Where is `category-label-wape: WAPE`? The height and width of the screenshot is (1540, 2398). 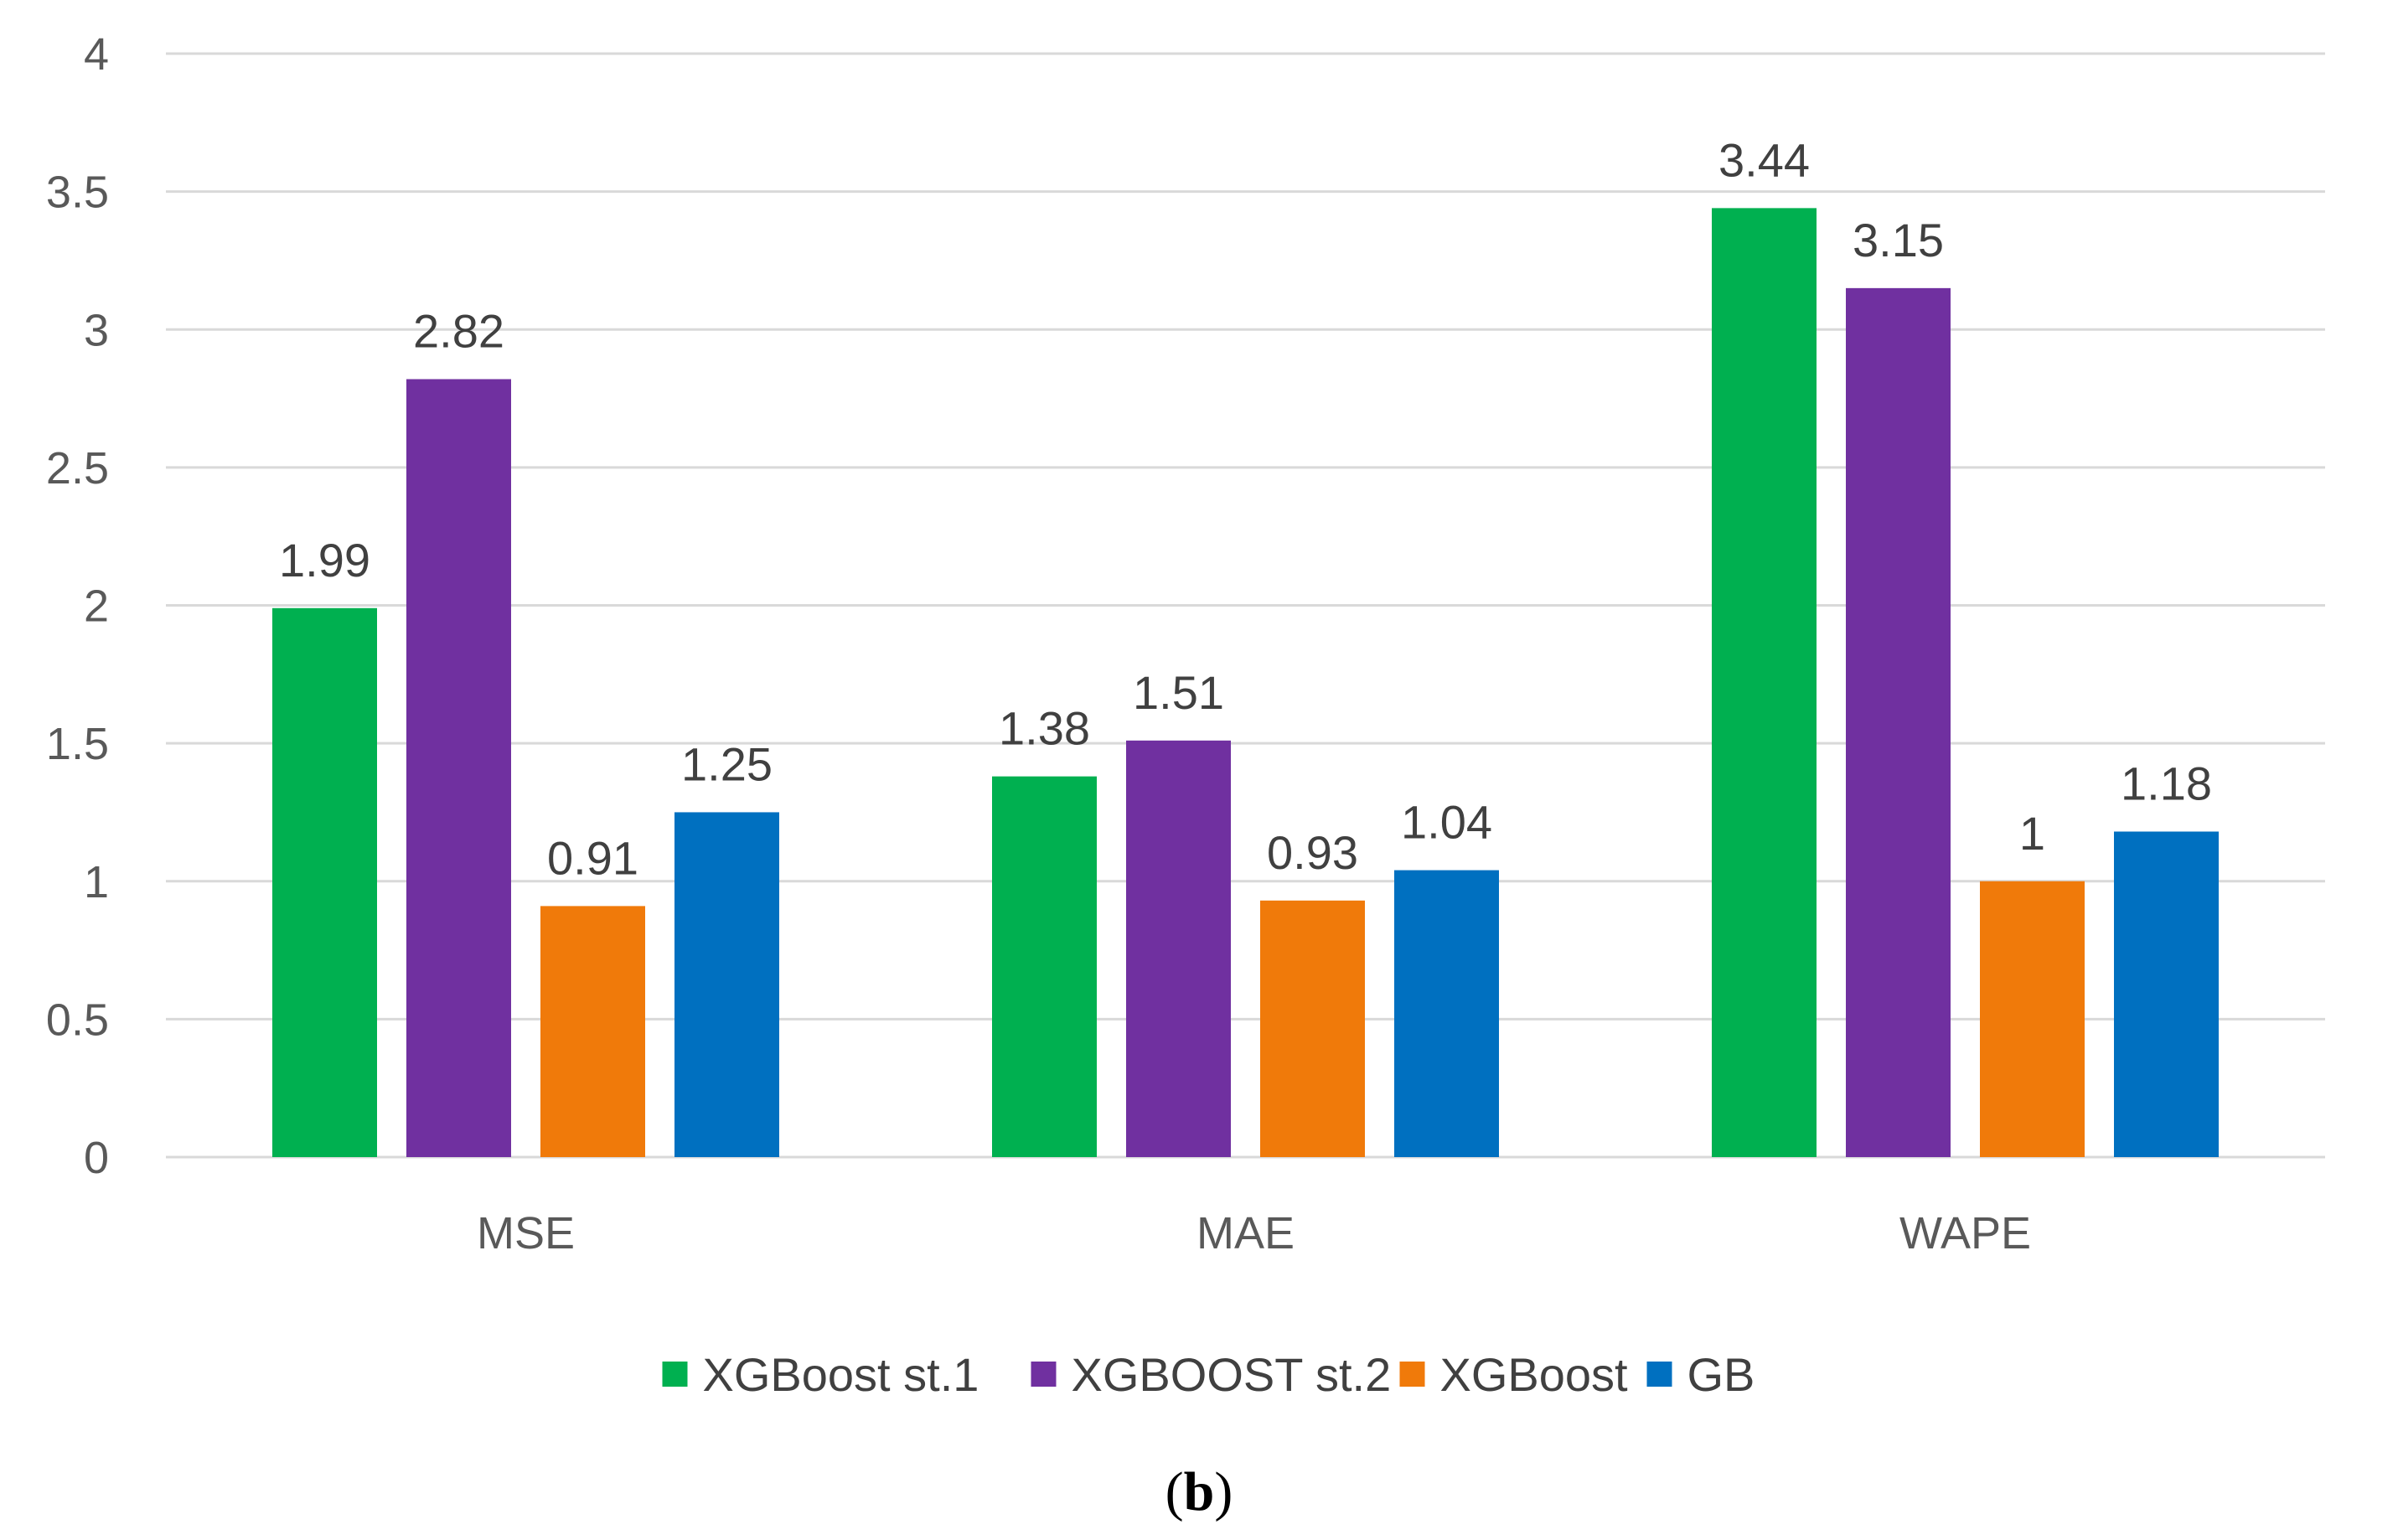
category-label-wape: WAPE is located at coordinates (1965, 1233).